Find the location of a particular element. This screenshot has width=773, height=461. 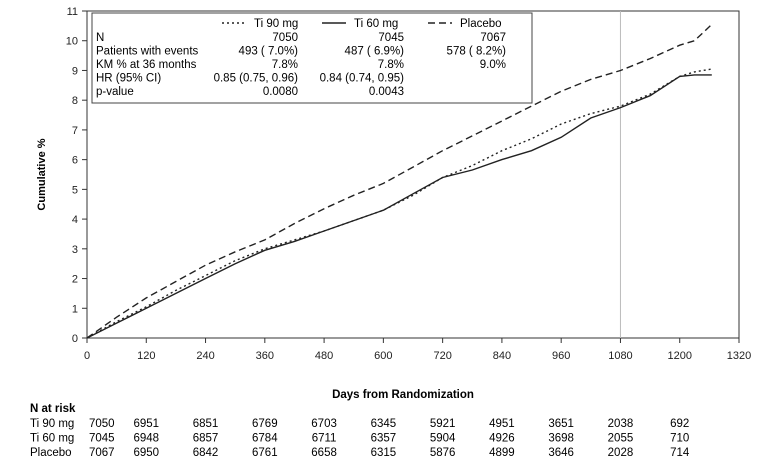

risk-value: 5876 is located at coordinates (443, 453).